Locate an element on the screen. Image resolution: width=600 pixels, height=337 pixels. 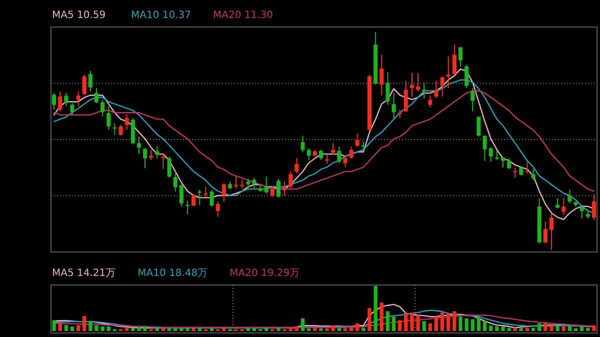
text: MA20 11.30 is located at coordinates (243, 15).